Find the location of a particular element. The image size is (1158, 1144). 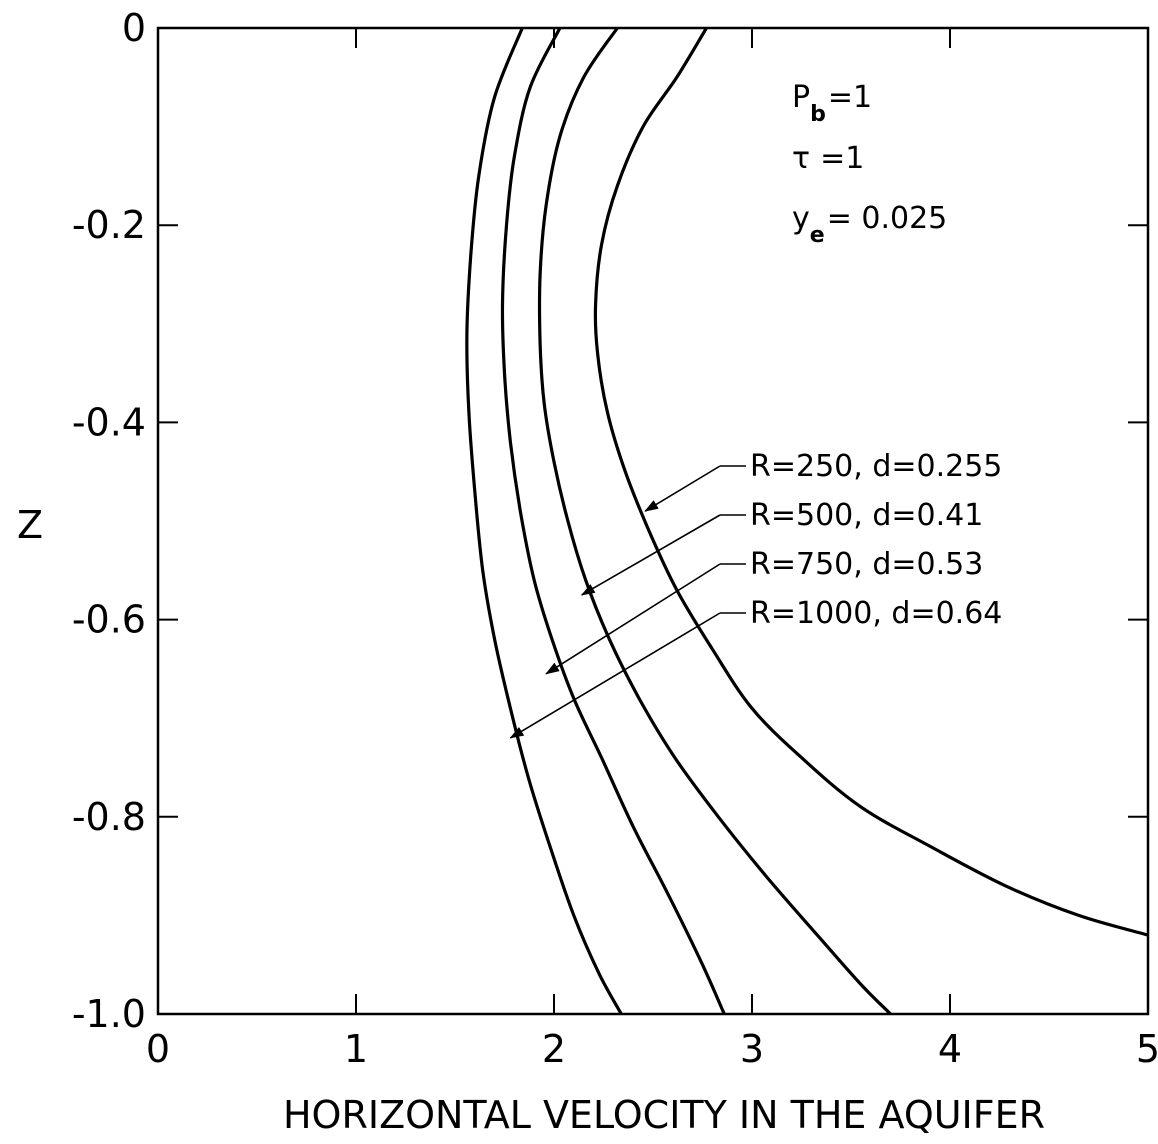

y-tick-label: -0.2 is located at coordinates (109, 225).